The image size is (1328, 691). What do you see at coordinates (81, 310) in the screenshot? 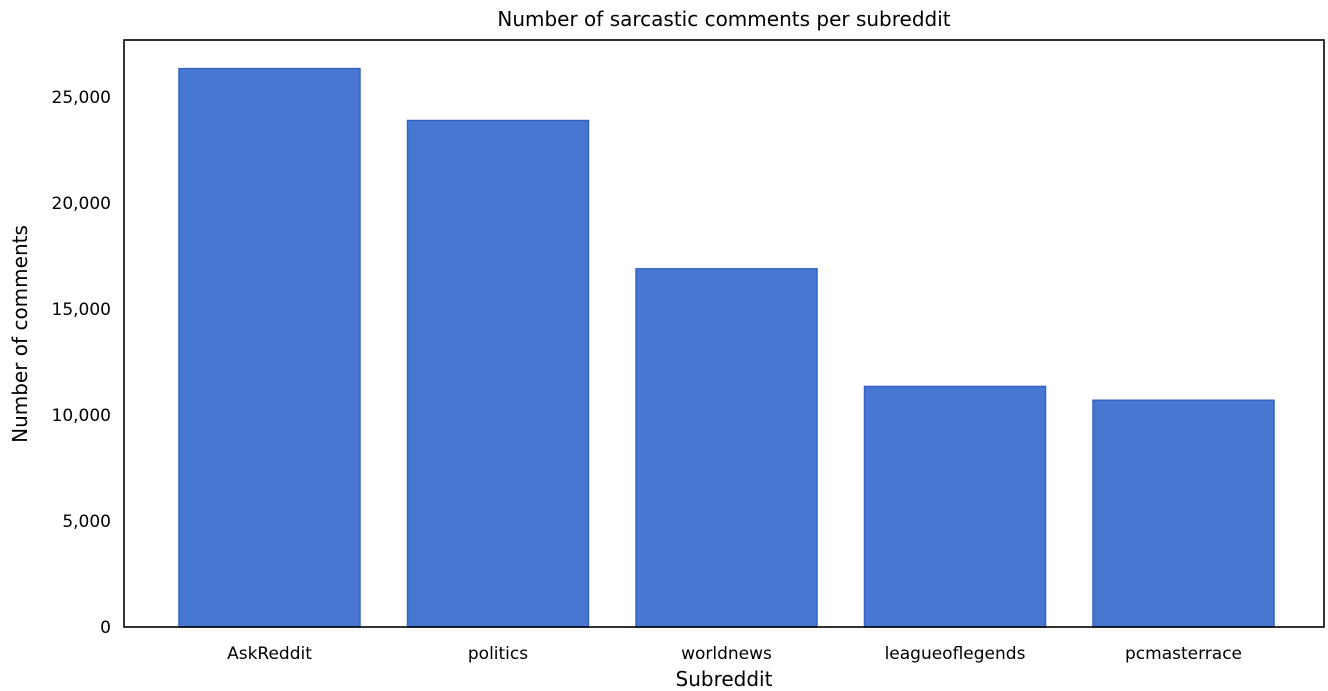
I see `y-tick-label: 15,000` at bounding box center [81, 310].